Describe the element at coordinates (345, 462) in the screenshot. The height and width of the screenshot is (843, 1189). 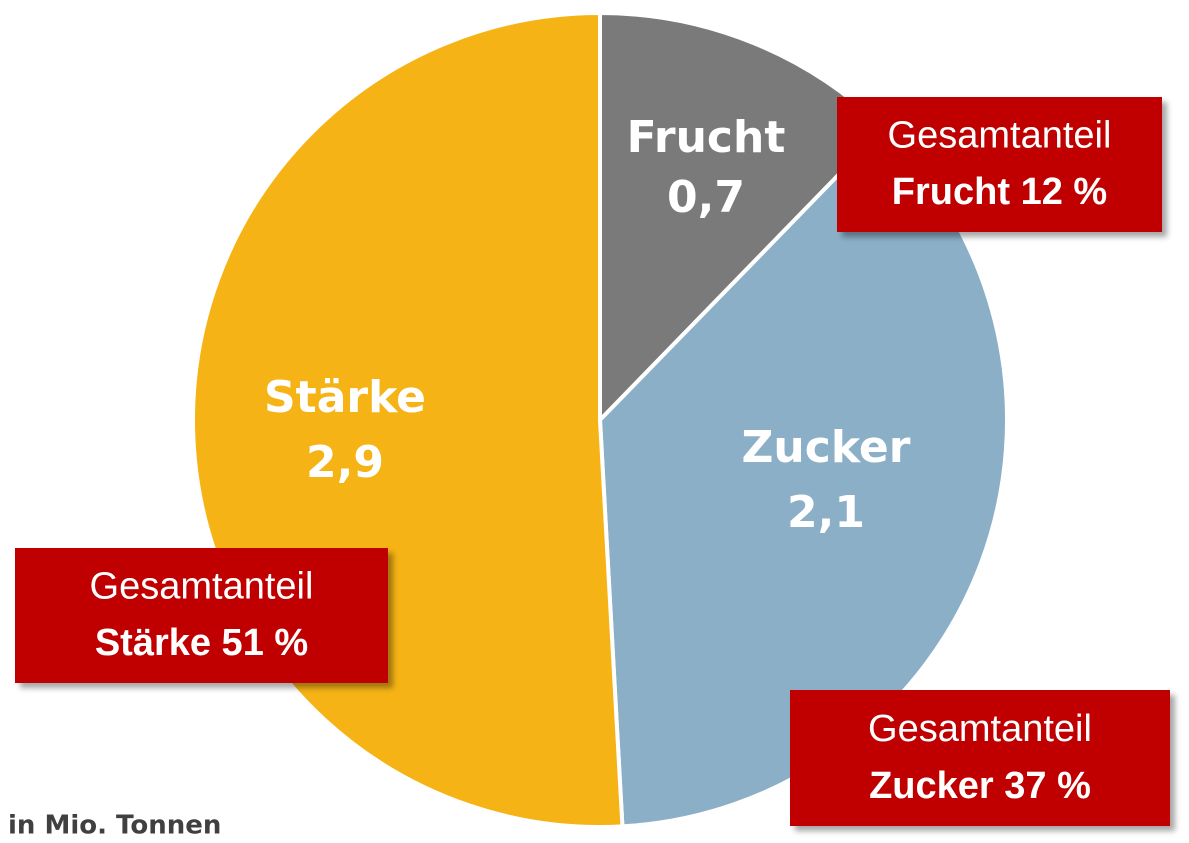
I see `slice-value: 2,9` at that location.